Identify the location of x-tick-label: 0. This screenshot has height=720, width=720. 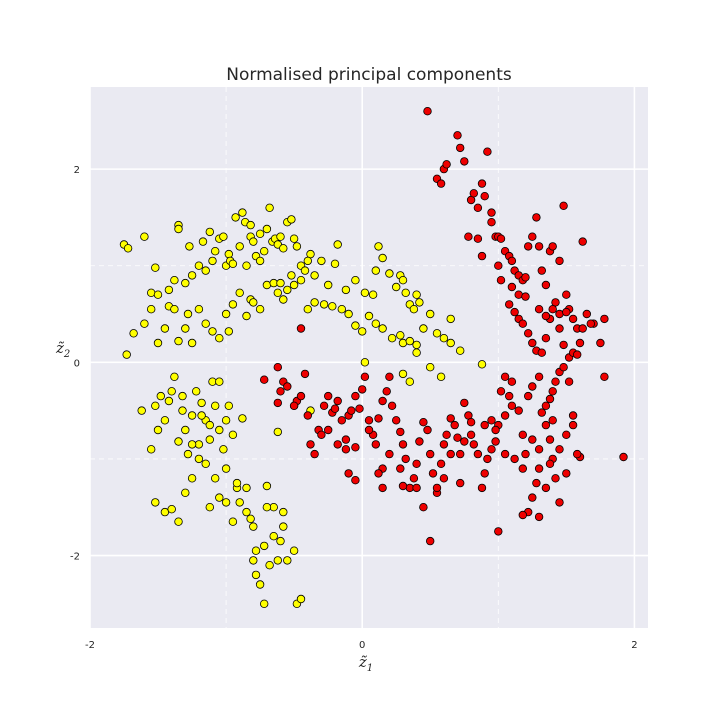
(362, 645).